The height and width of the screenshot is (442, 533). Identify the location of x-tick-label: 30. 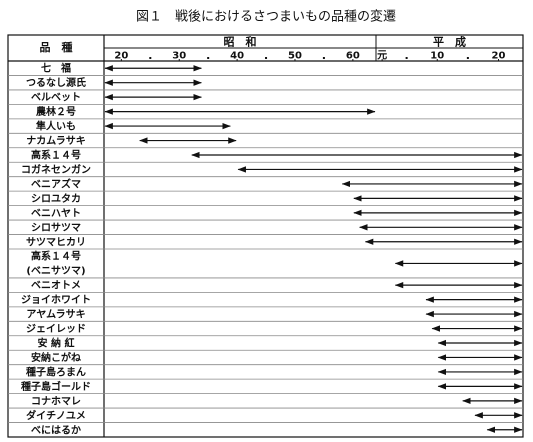
(179, 56).